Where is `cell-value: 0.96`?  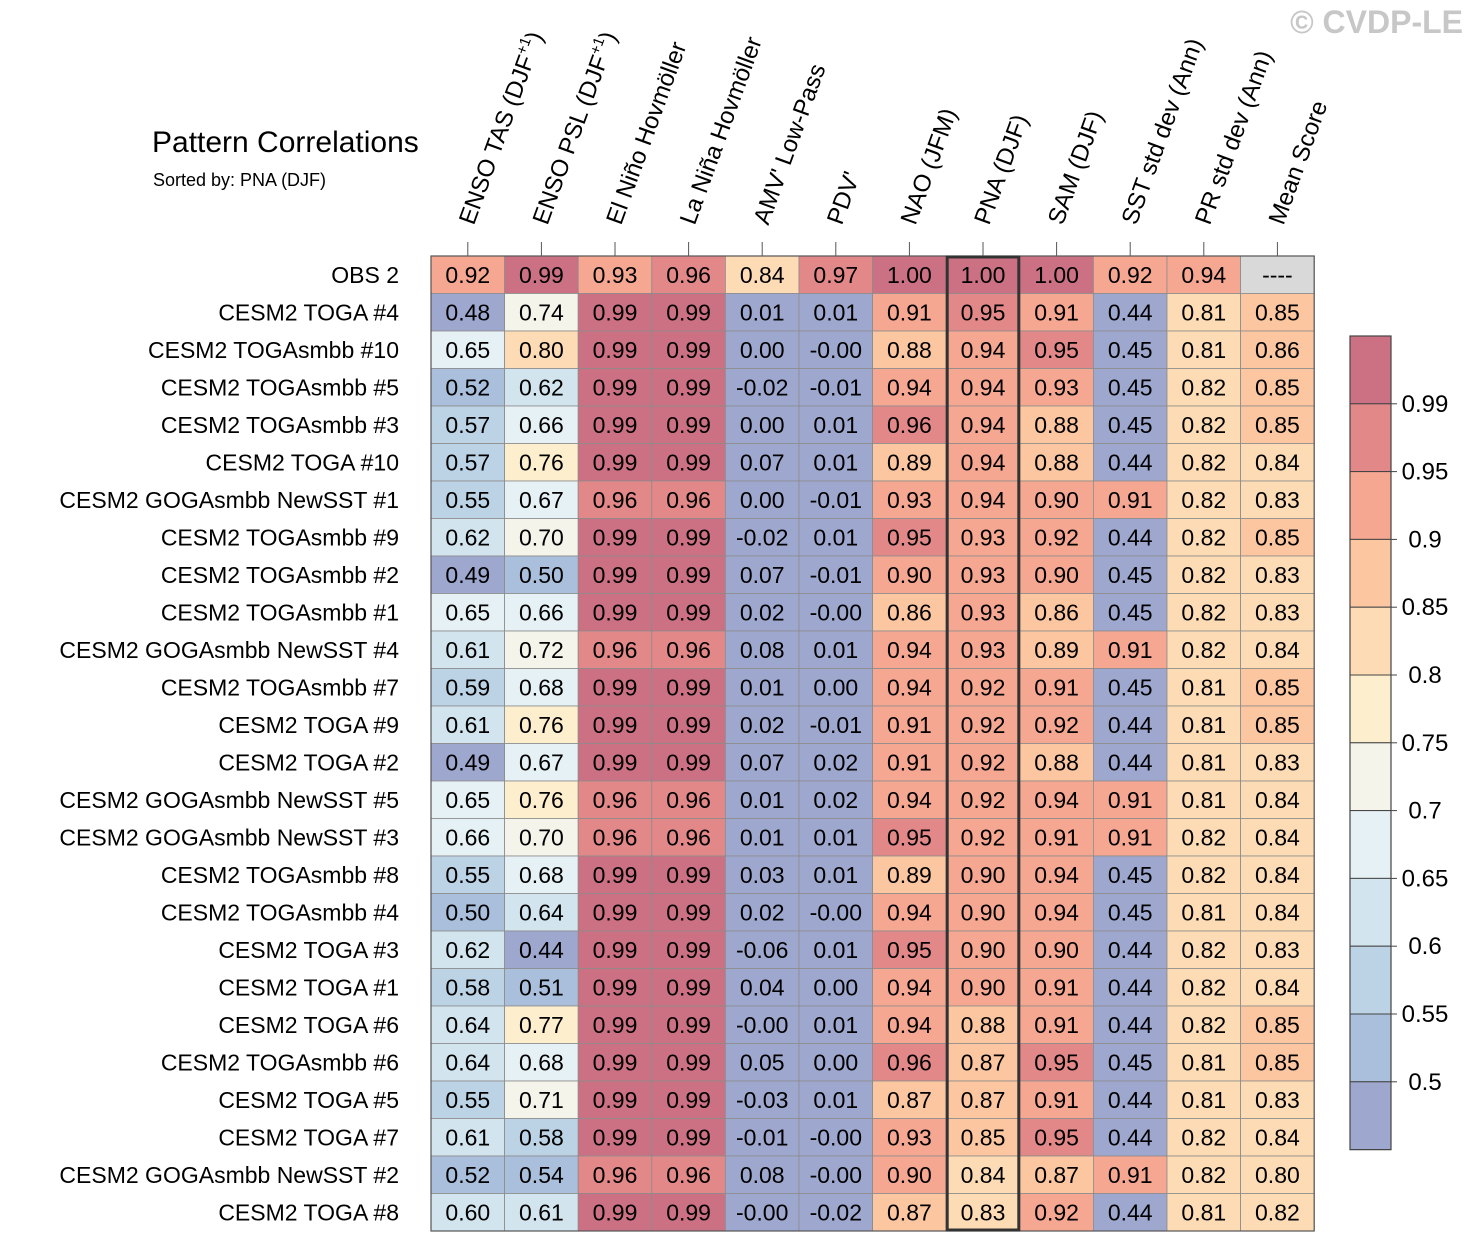
cell-value: 0.96 is located at coordinates (909, 1062).